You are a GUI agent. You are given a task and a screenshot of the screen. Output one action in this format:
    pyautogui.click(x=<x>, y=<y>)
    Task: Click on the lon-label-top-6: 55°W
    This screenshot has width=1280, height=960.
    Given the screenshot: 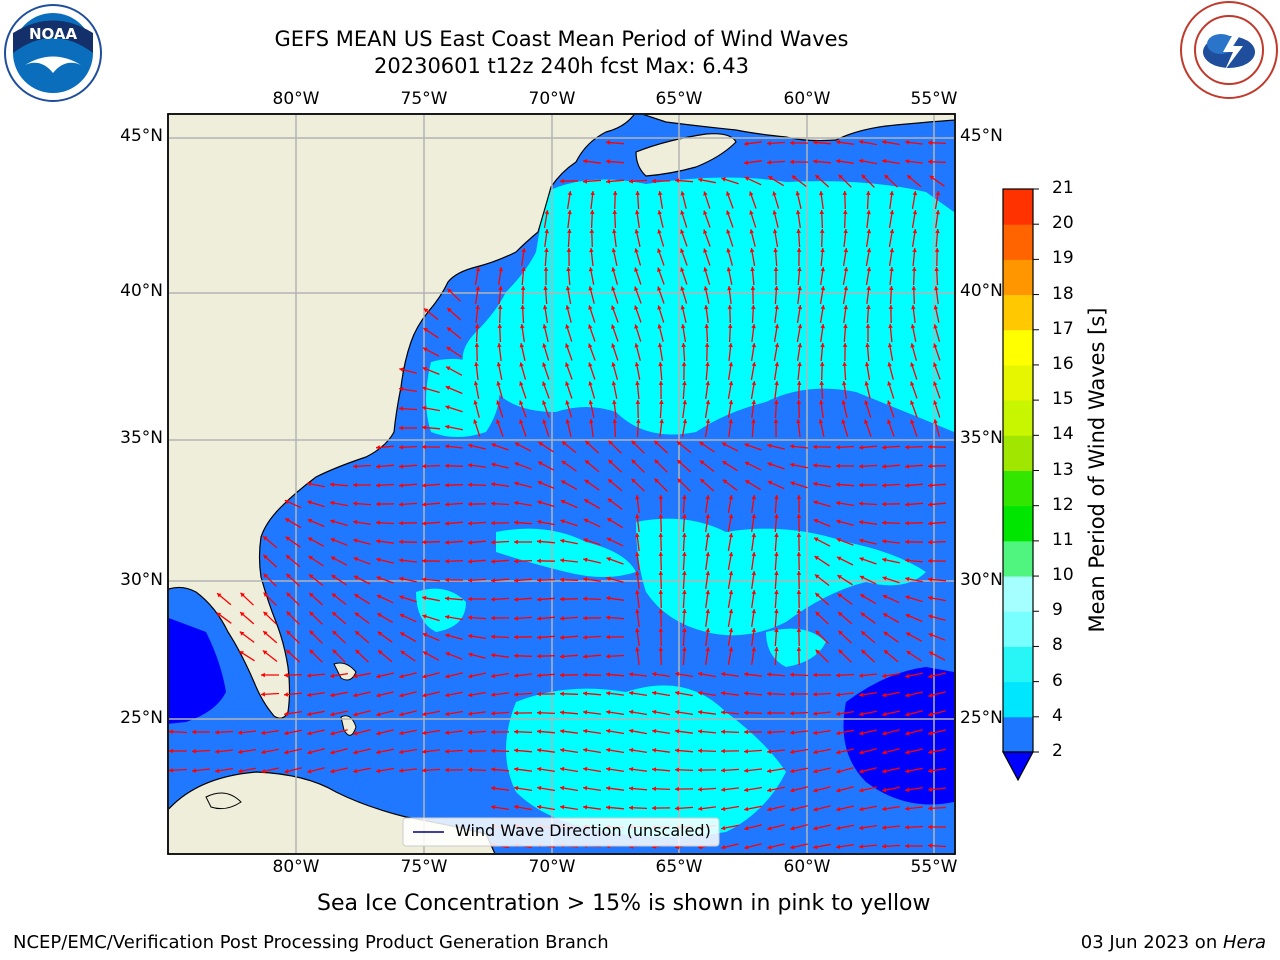 What is the action you would take?
    pyautogui.click(x=934, y=99)
    